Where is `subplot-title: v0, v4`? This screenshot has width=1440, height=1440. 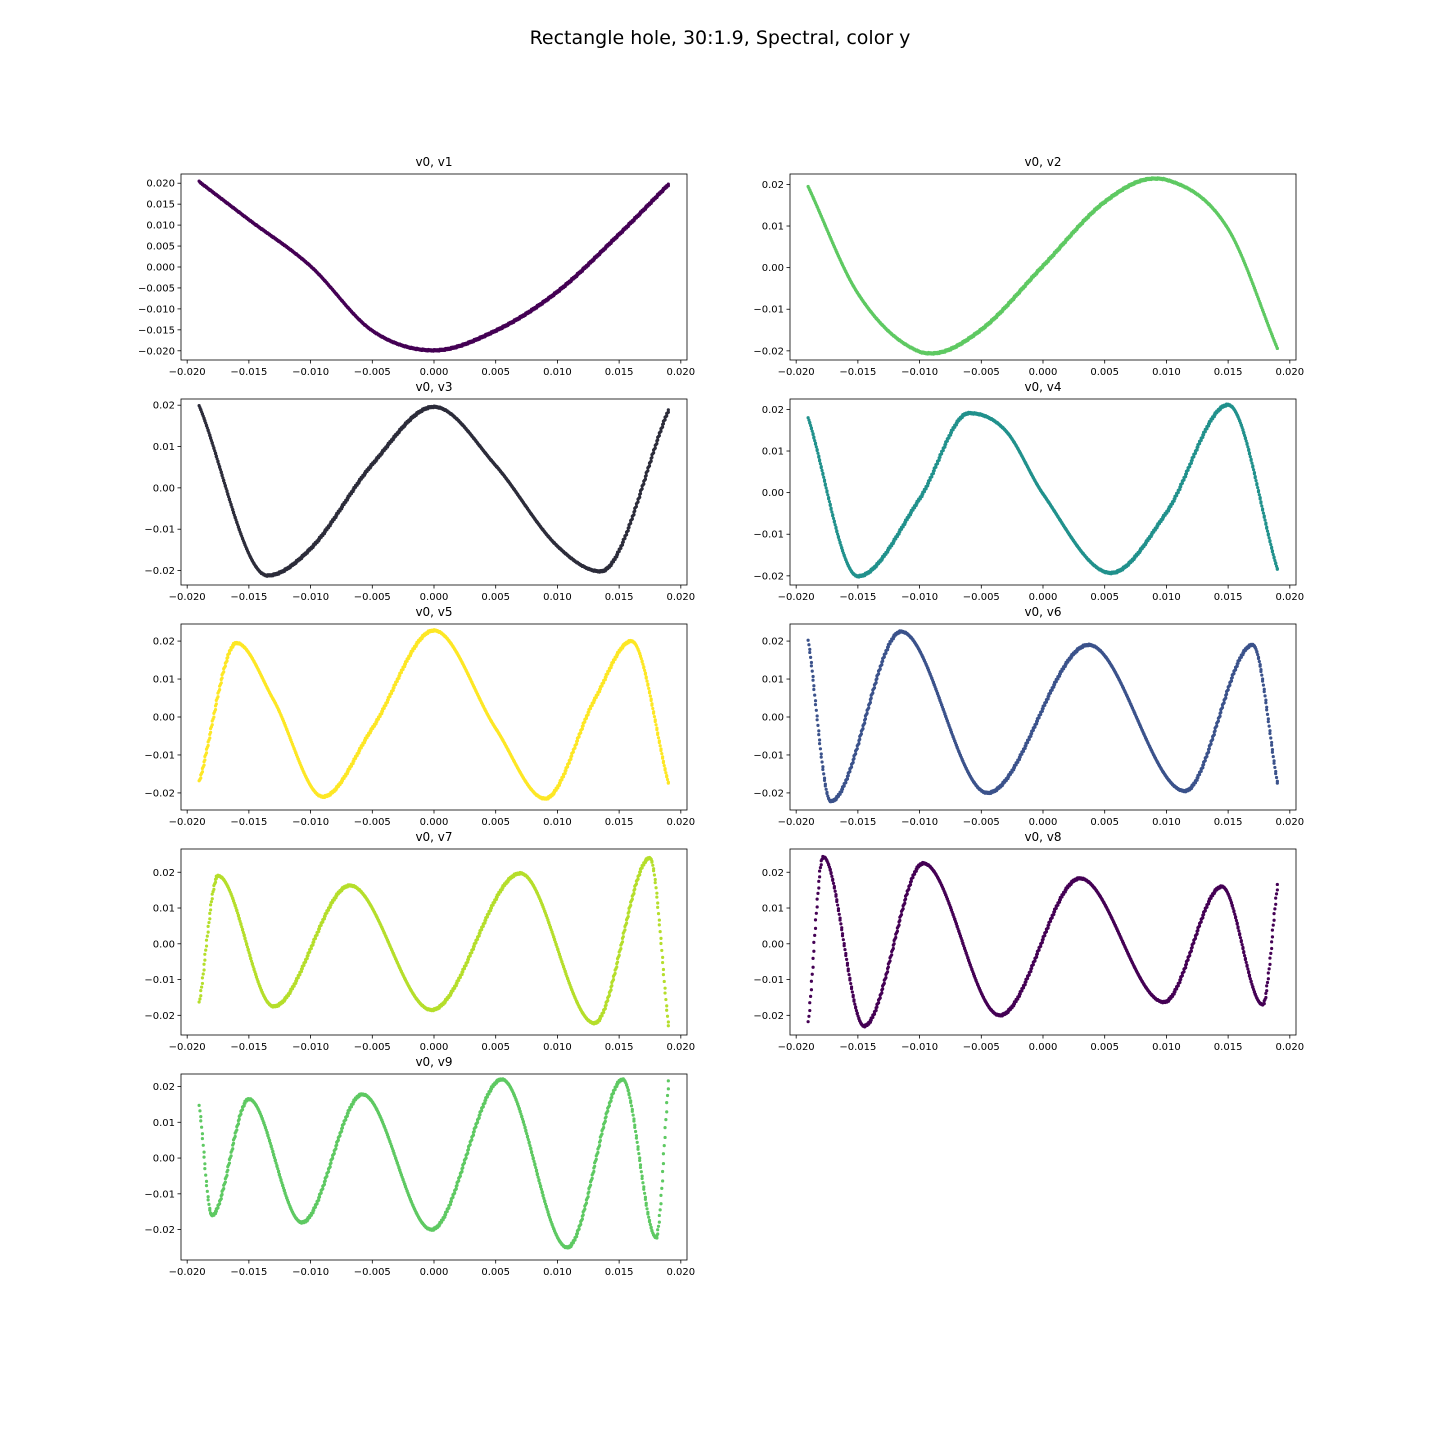
subplot-title: v0, v4 is located at coordinates (1042, 387).